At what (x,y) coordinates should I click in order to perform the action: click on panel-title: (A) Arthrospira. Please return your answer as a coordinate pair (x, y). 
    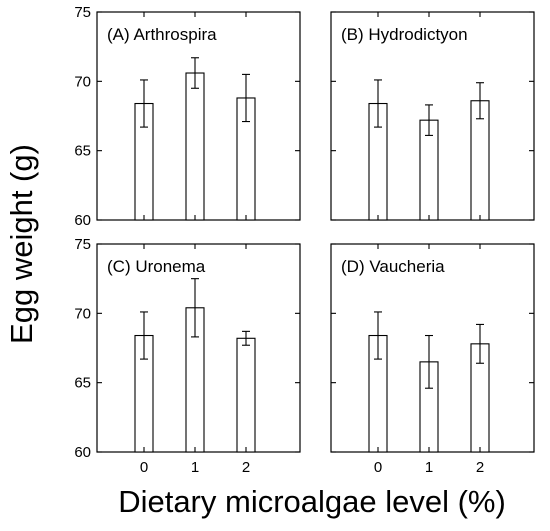
    Looking at the image, I should click on (162, 34).